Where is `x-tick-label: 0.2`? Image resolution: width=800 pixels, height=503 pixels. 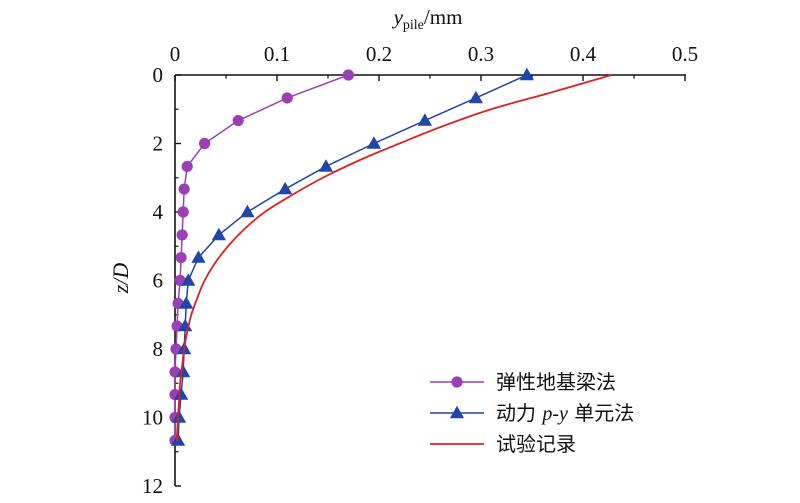 x-tick-label: 0.2 is located at coordinates (379, 54).